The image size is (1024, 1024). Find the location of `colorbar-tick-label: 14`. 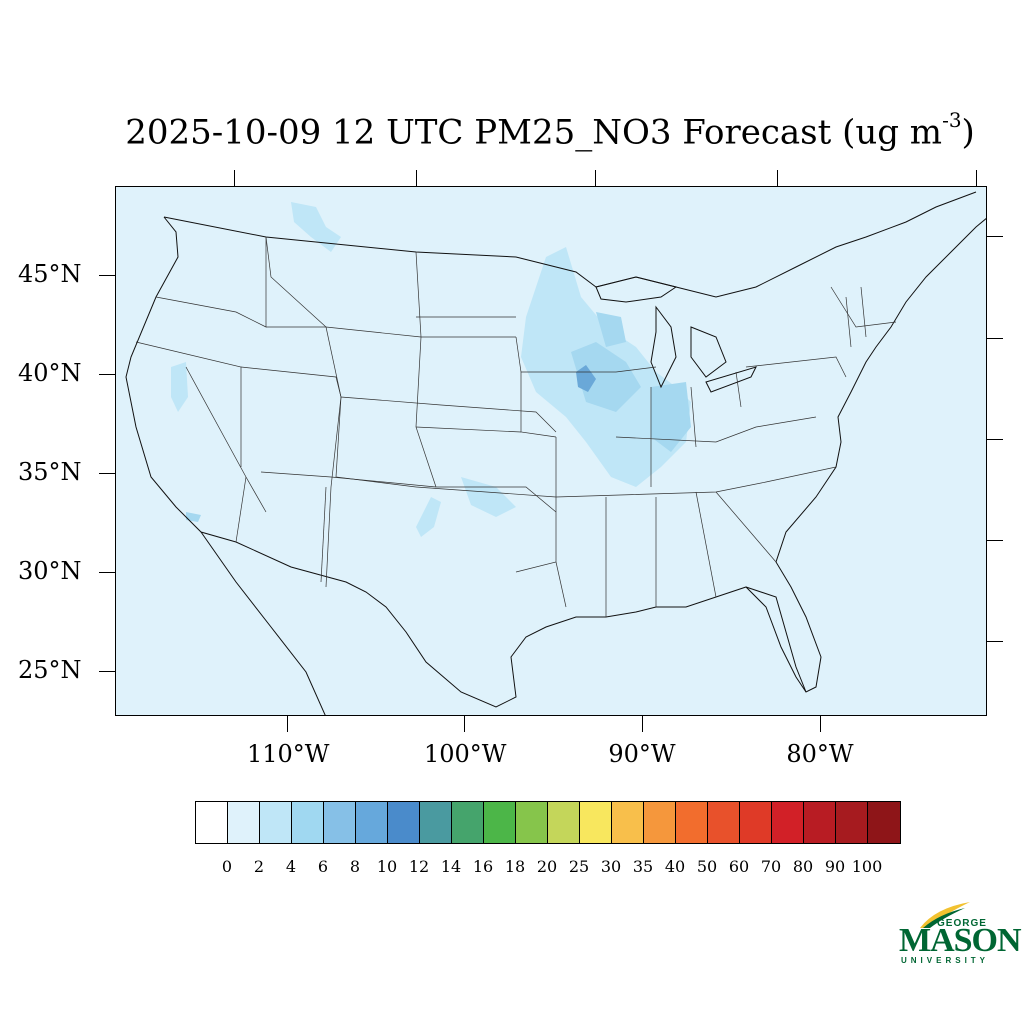

colorbar-tick-label: 14 is located at coordinates (451, 866).